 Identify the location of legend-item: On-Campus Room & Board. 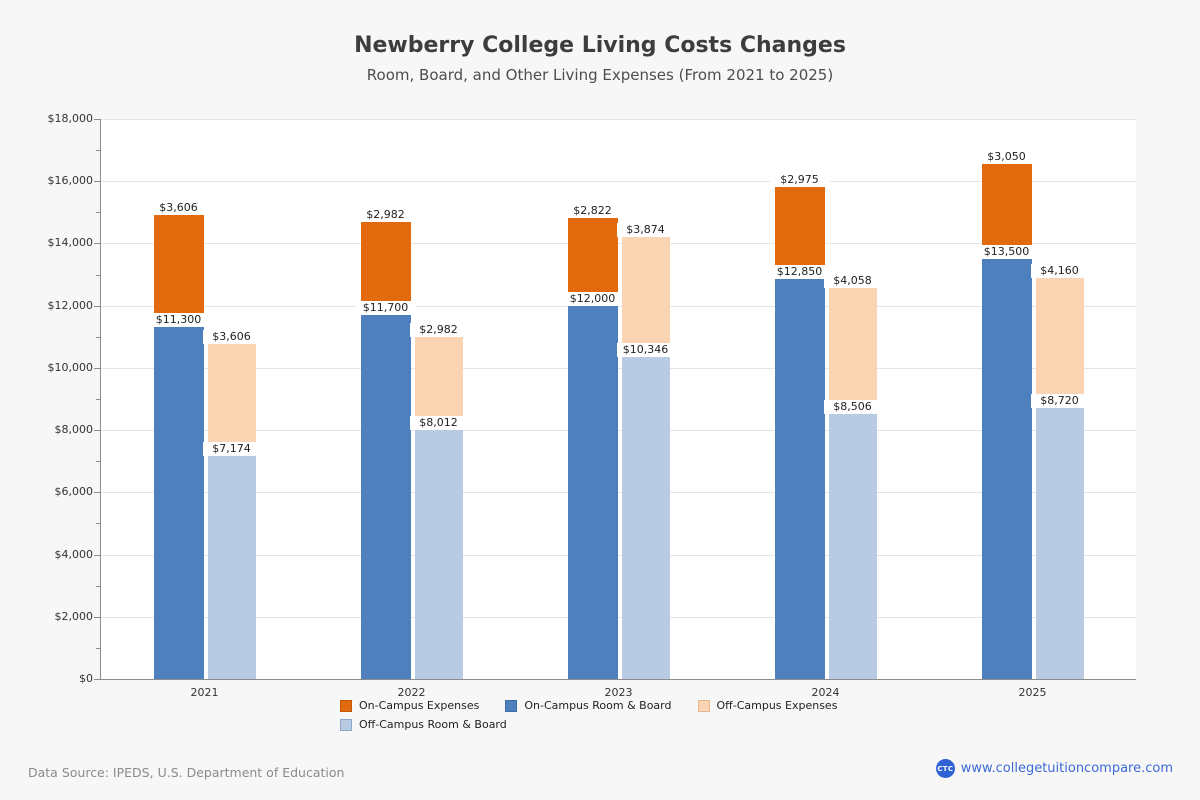
(588, 705).